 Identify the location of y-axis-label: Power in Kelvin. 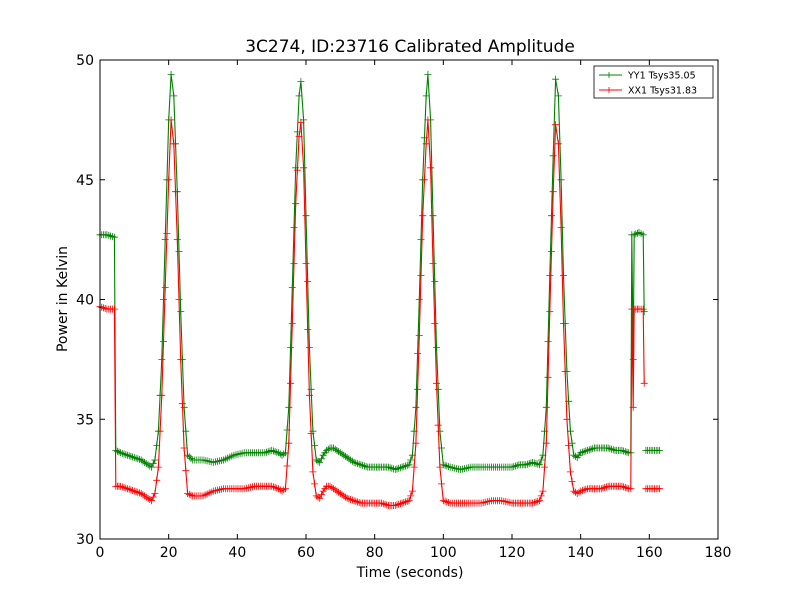
(63, 299).